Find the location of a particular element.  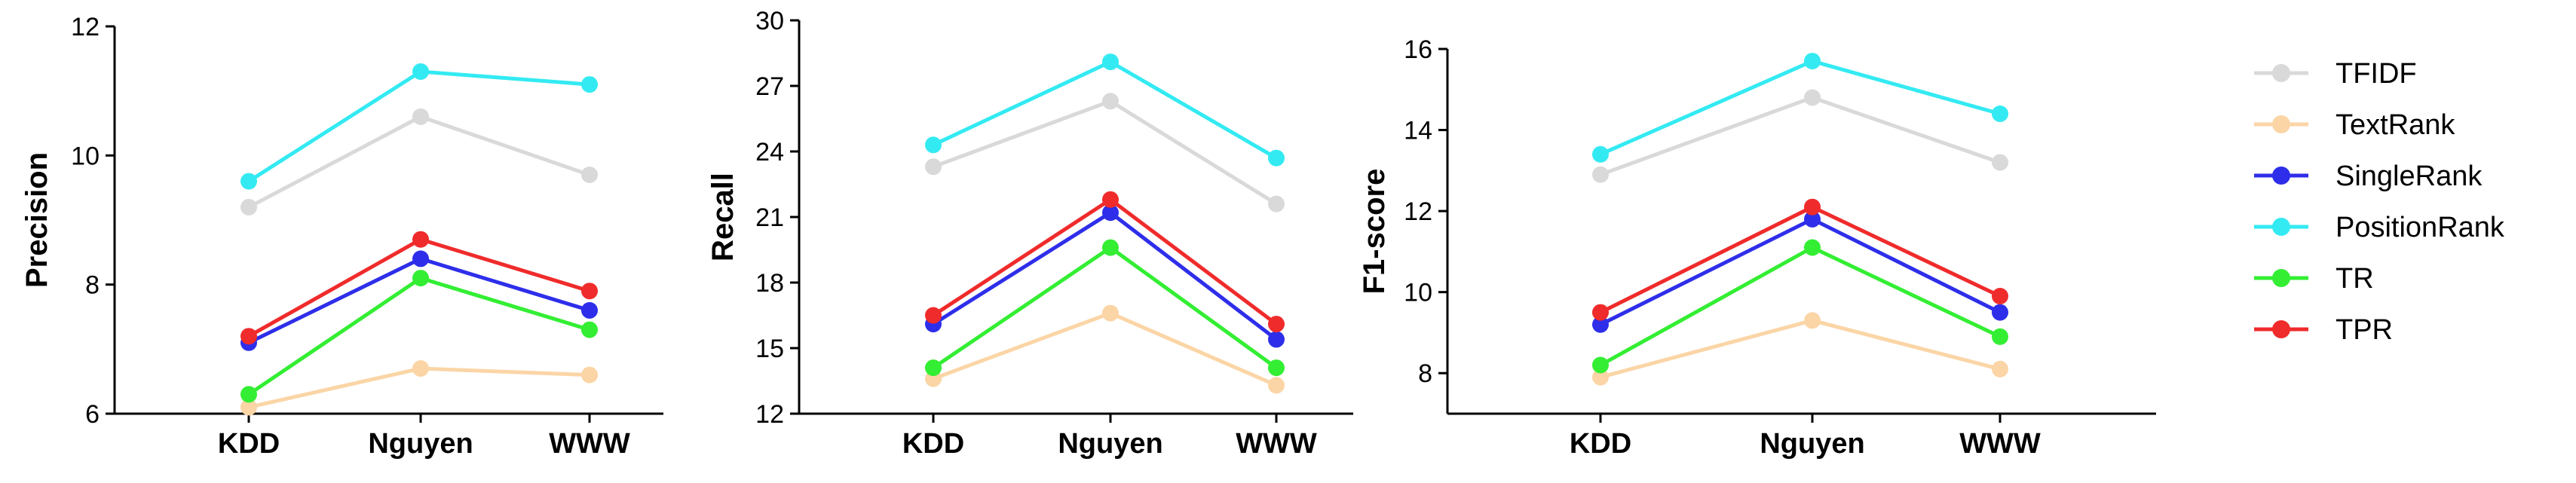

y-tick-label: 15 is located at coordinates (769, 349).